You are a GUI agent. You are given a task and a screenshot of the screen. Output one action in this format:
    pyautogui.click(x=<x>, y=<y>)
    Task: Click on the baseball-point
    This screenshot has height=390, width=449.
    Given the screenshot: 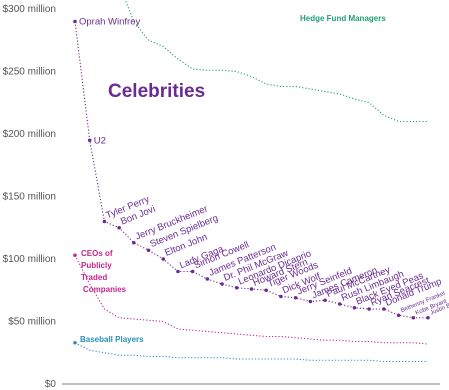 What is the action you would take?
    pyautogui.click(x=75, y=342)
    